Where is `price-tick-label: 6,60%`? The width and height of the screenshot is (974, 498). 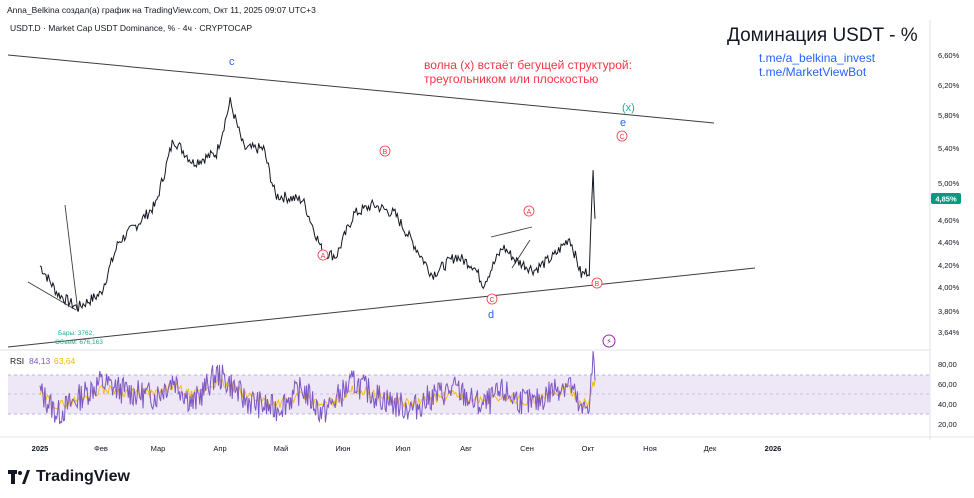 price-tick-label: 6,60% is located at coordinates (949, 55).